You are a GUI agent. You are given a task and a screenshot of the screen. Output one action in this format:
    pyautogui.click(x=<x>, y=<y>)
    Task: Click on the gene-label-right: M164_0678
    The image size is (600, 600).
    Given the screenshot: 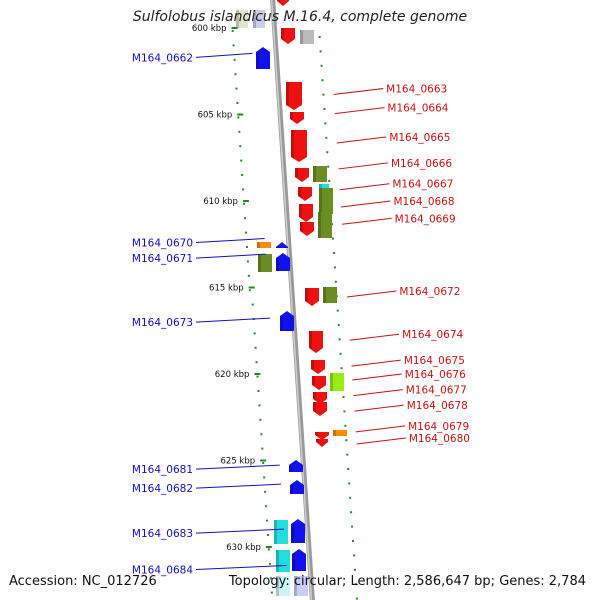 What is the action you would take?
    pyautogui.click(x=437, y=406)
    